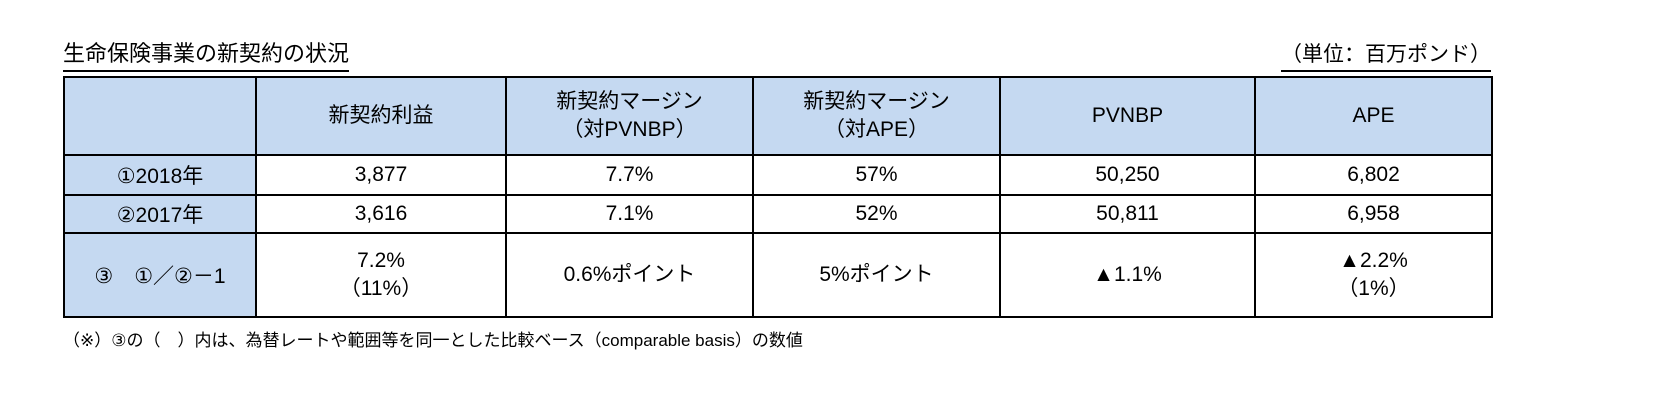 Image resolution: width=1655 pixels, height=419 pixels. Describe the element at coordinates (1373, 175) in the screenshot. I see `table-cell: 6,802` at that location.